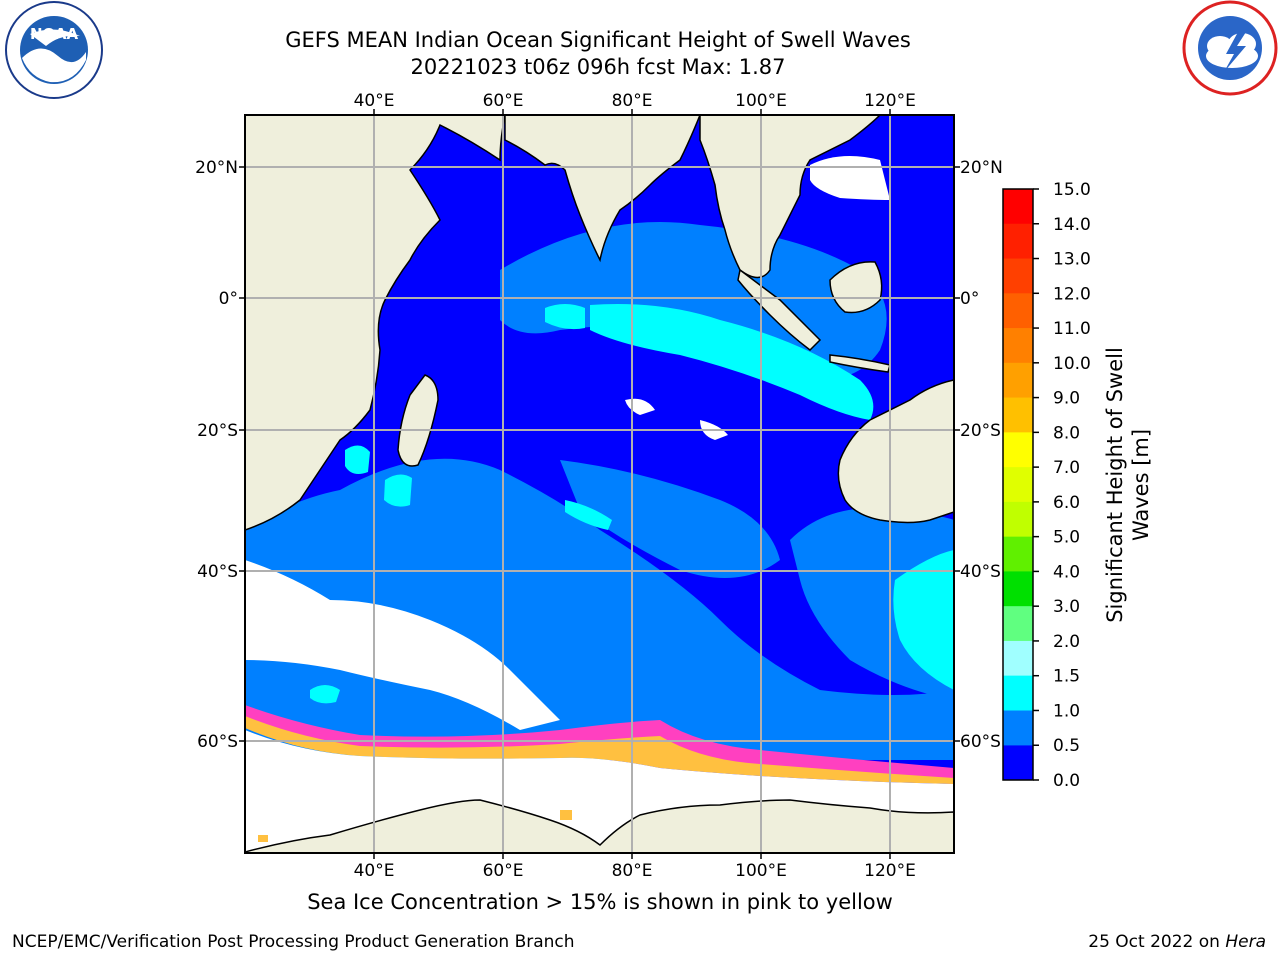  What do you see at coordinates (923, 620) in the screenshot?
I see `swell-band-east` at bounding box center [923, 620].